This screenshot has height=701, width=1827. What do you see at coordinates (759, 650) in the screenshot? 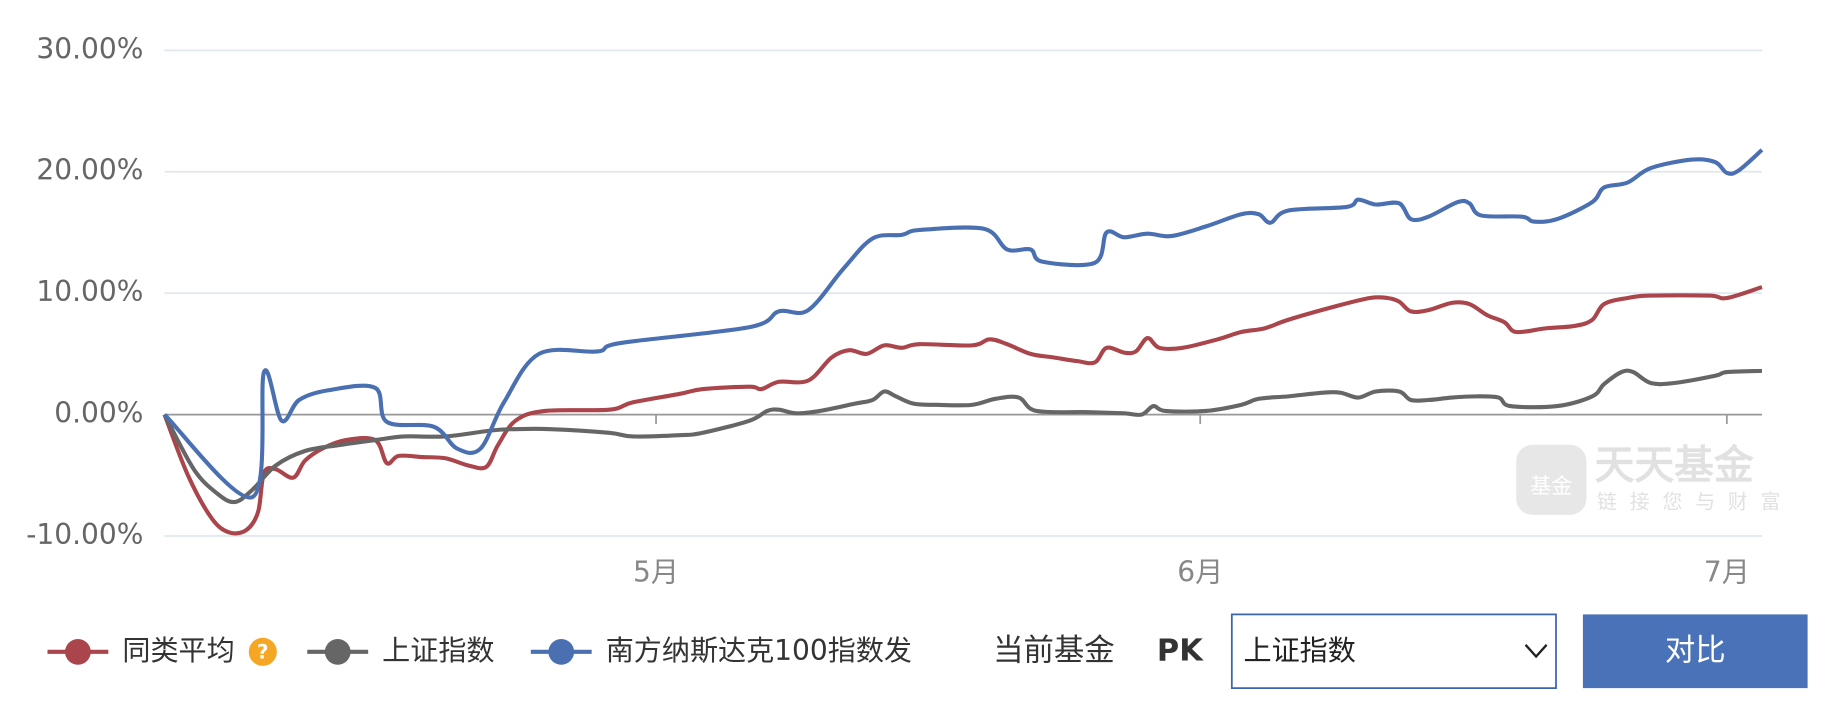
I see `legend-label: 南方纳斯达克100指数发` at bounding box center [759, 650].